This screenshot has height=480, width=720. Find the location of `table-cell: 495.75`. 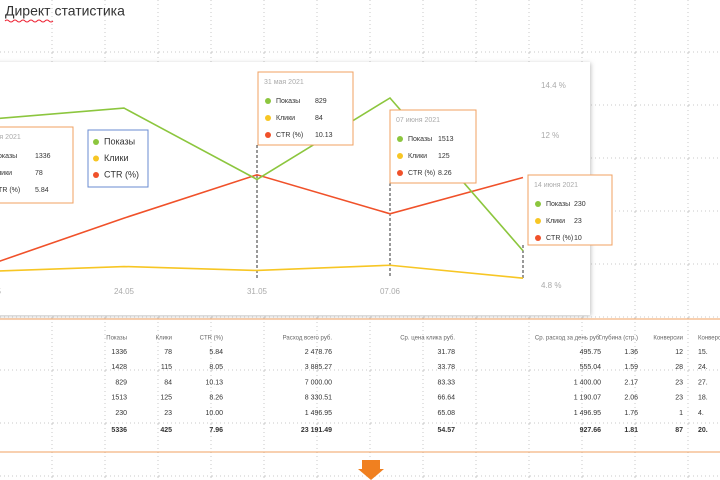

table-cell: 495.75 is located at coordinates (591, 352).